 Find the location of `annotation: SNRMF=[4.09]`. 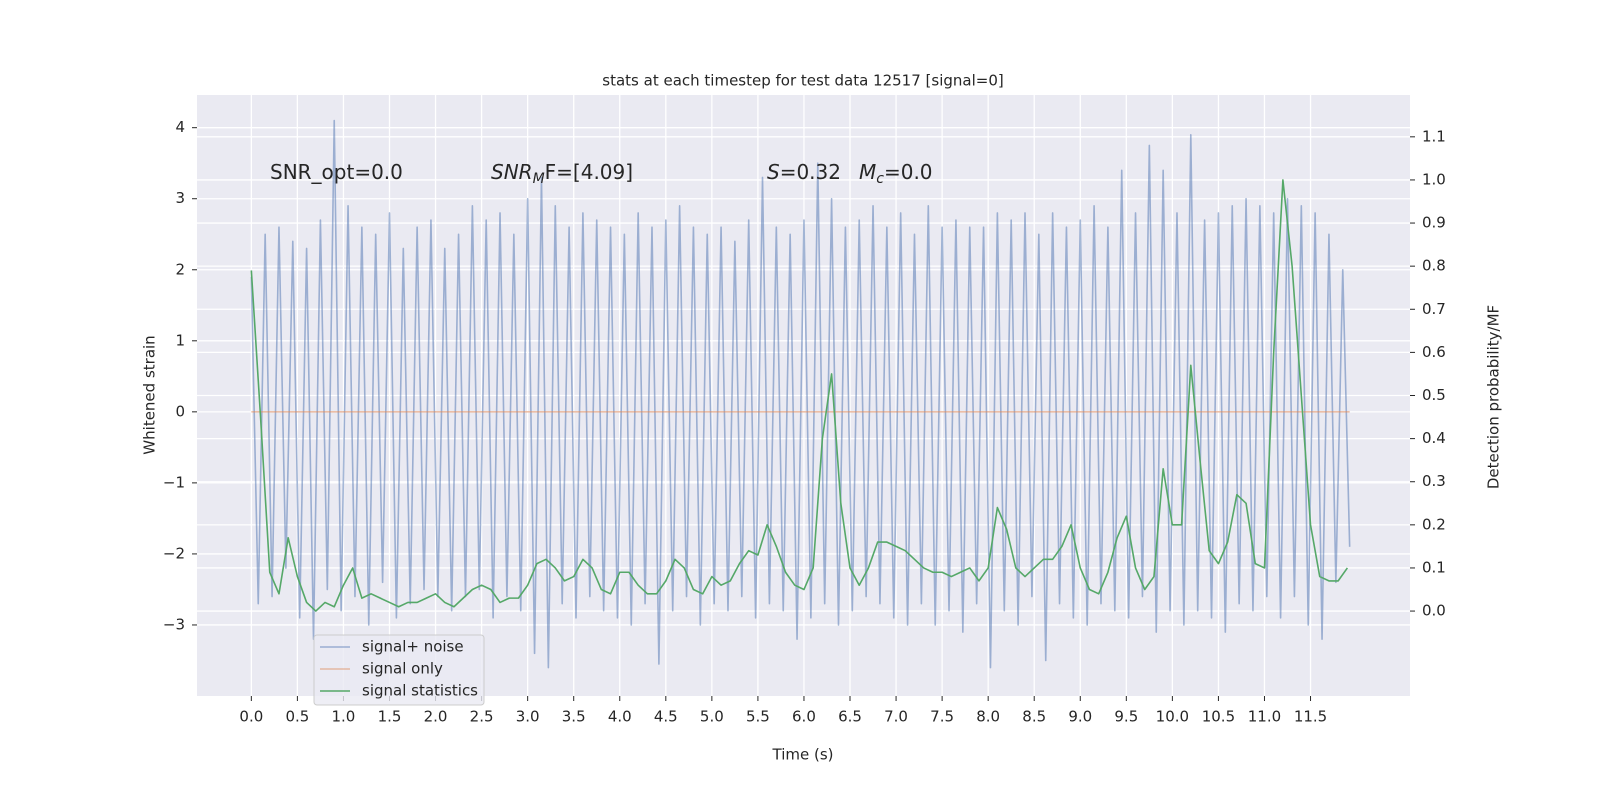

annotation: SNRMF=[4.09] is located at coordinates (562, 174).